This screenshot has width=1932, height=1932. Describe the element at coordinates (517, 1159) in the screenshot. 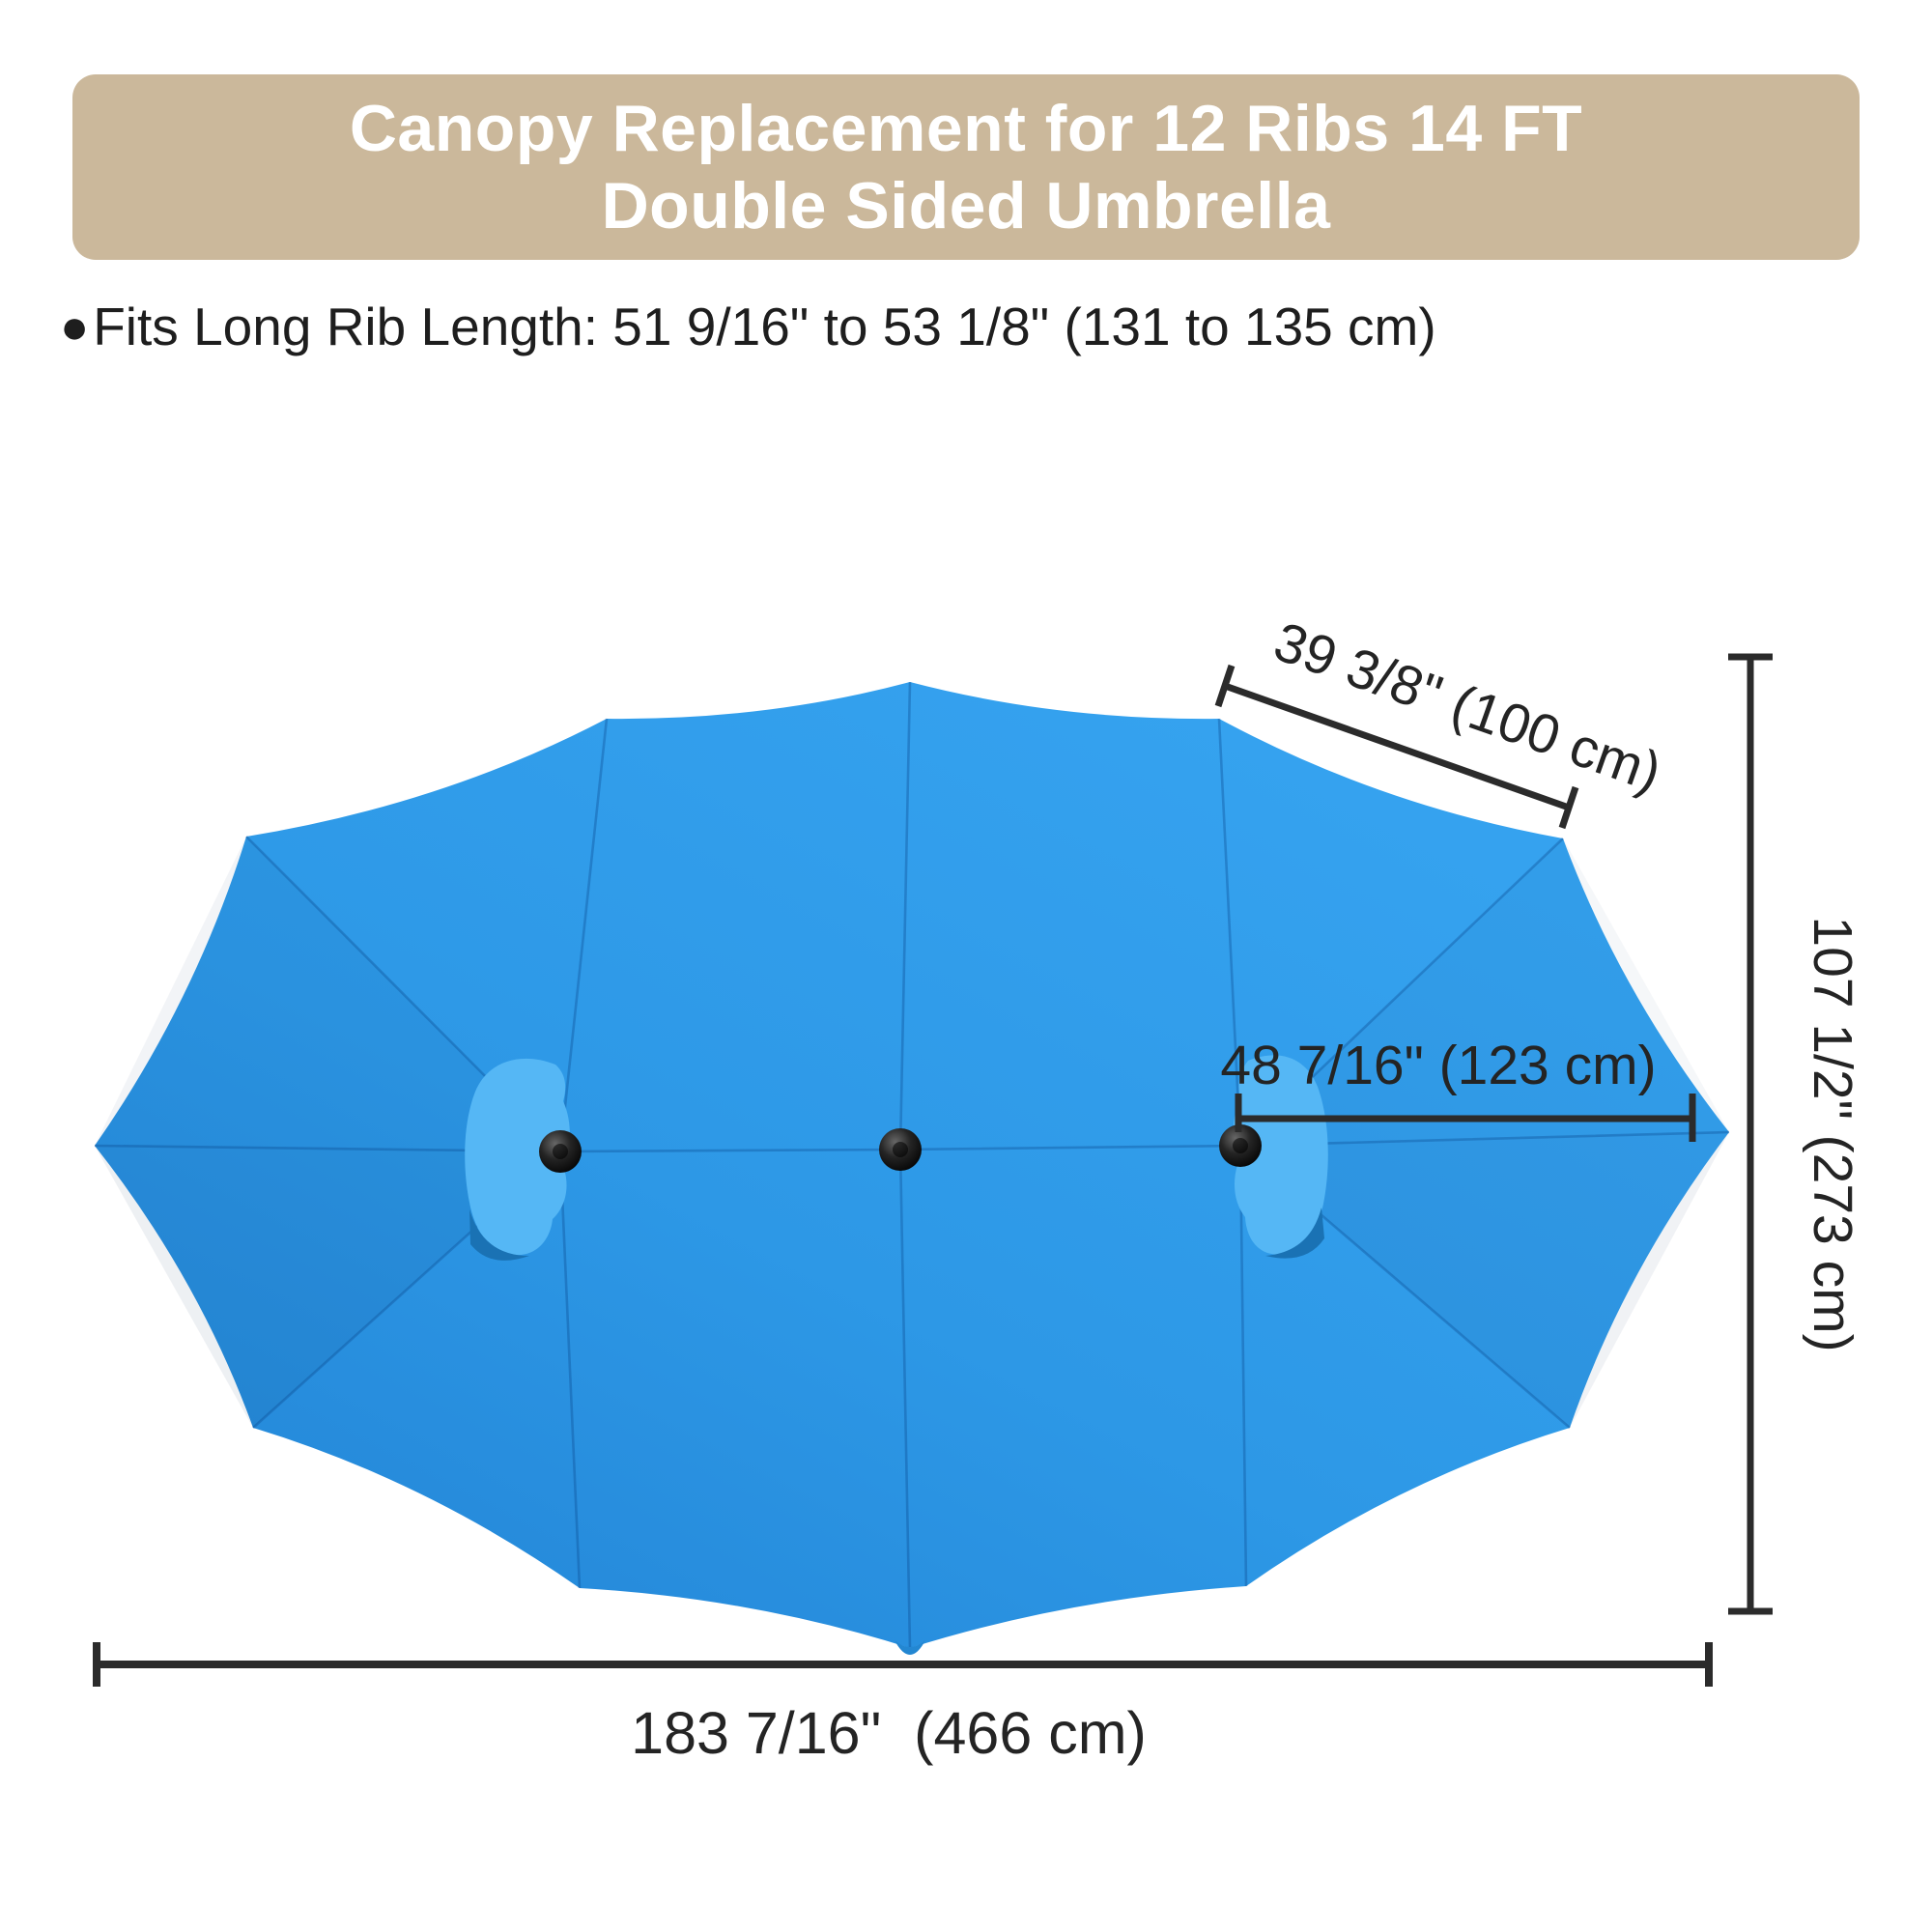

I see `left-fabric-fold` at that location.